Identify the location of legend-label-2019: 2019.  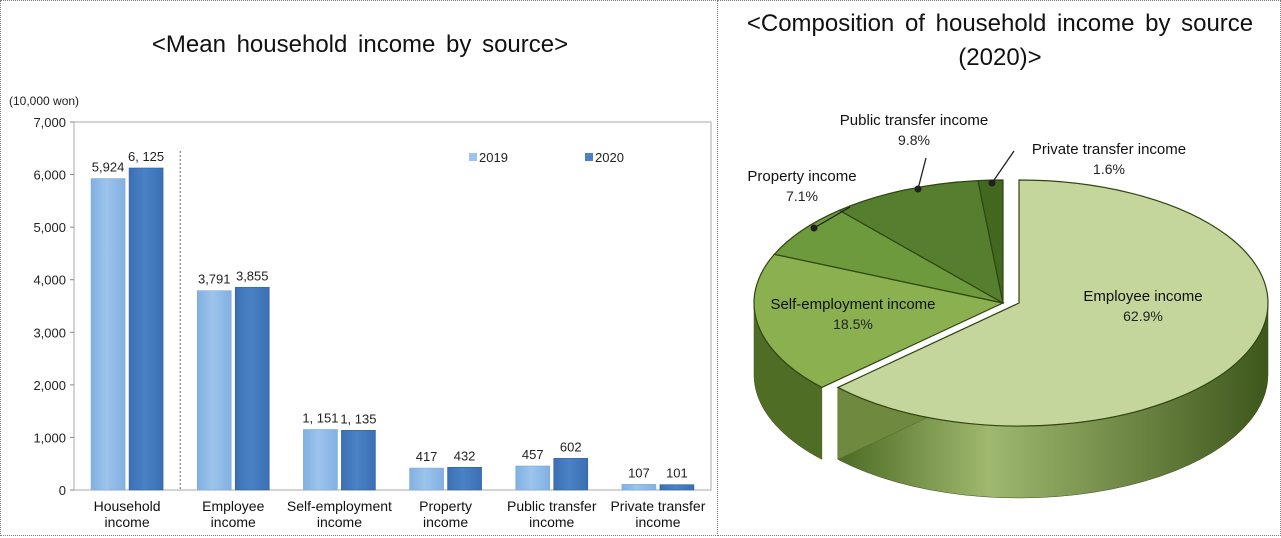
(493, 157).